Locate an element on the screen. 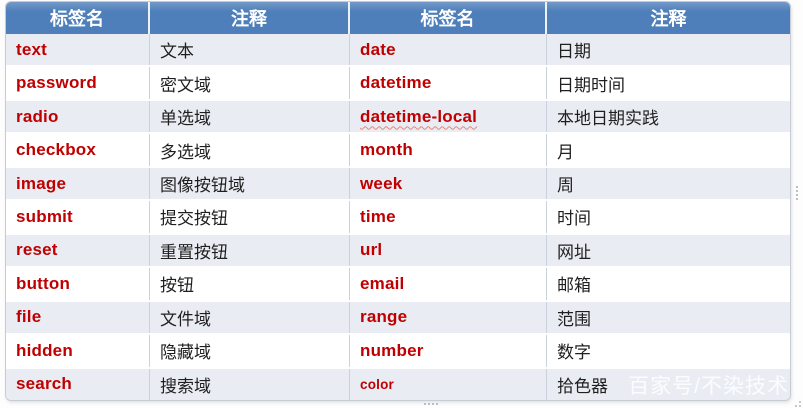 The image size is (803, 408). tag-name-cell: text is located at coordinates (32, 49).